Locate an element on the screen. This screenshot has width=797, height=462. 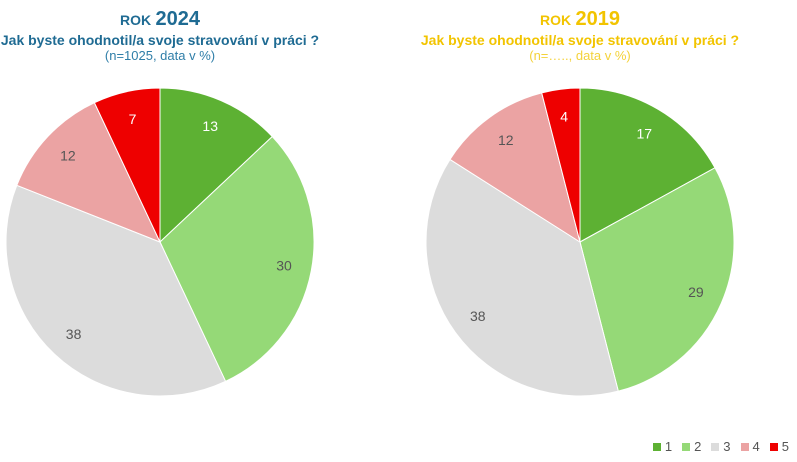
legend-label-2: 2 is located at coordinates (698, 446).